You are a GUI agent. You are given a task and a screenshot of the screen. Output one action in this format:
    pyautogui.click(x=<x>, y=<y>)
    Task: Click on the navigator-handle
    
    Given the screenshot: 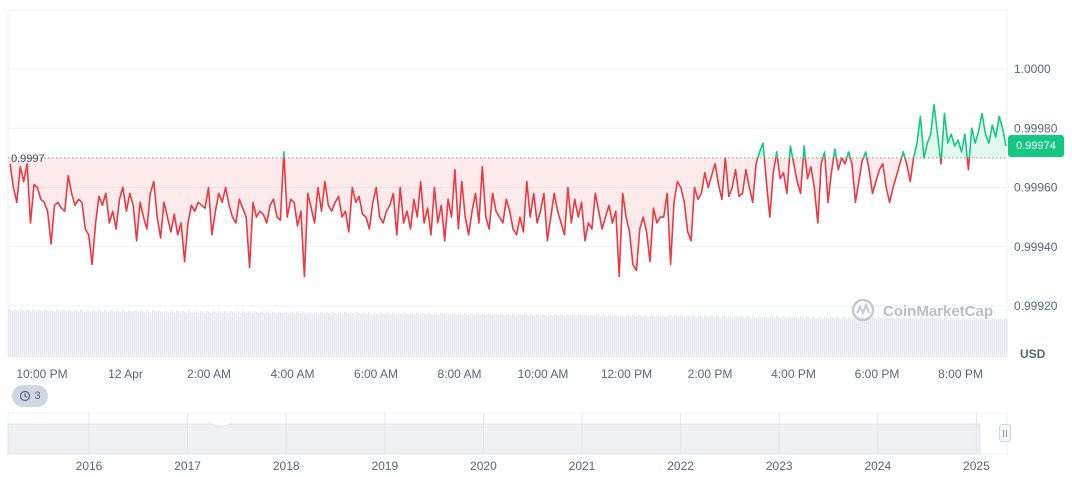 What is the action you would take?
    pyautogui.click(x=1005, y=433)
    